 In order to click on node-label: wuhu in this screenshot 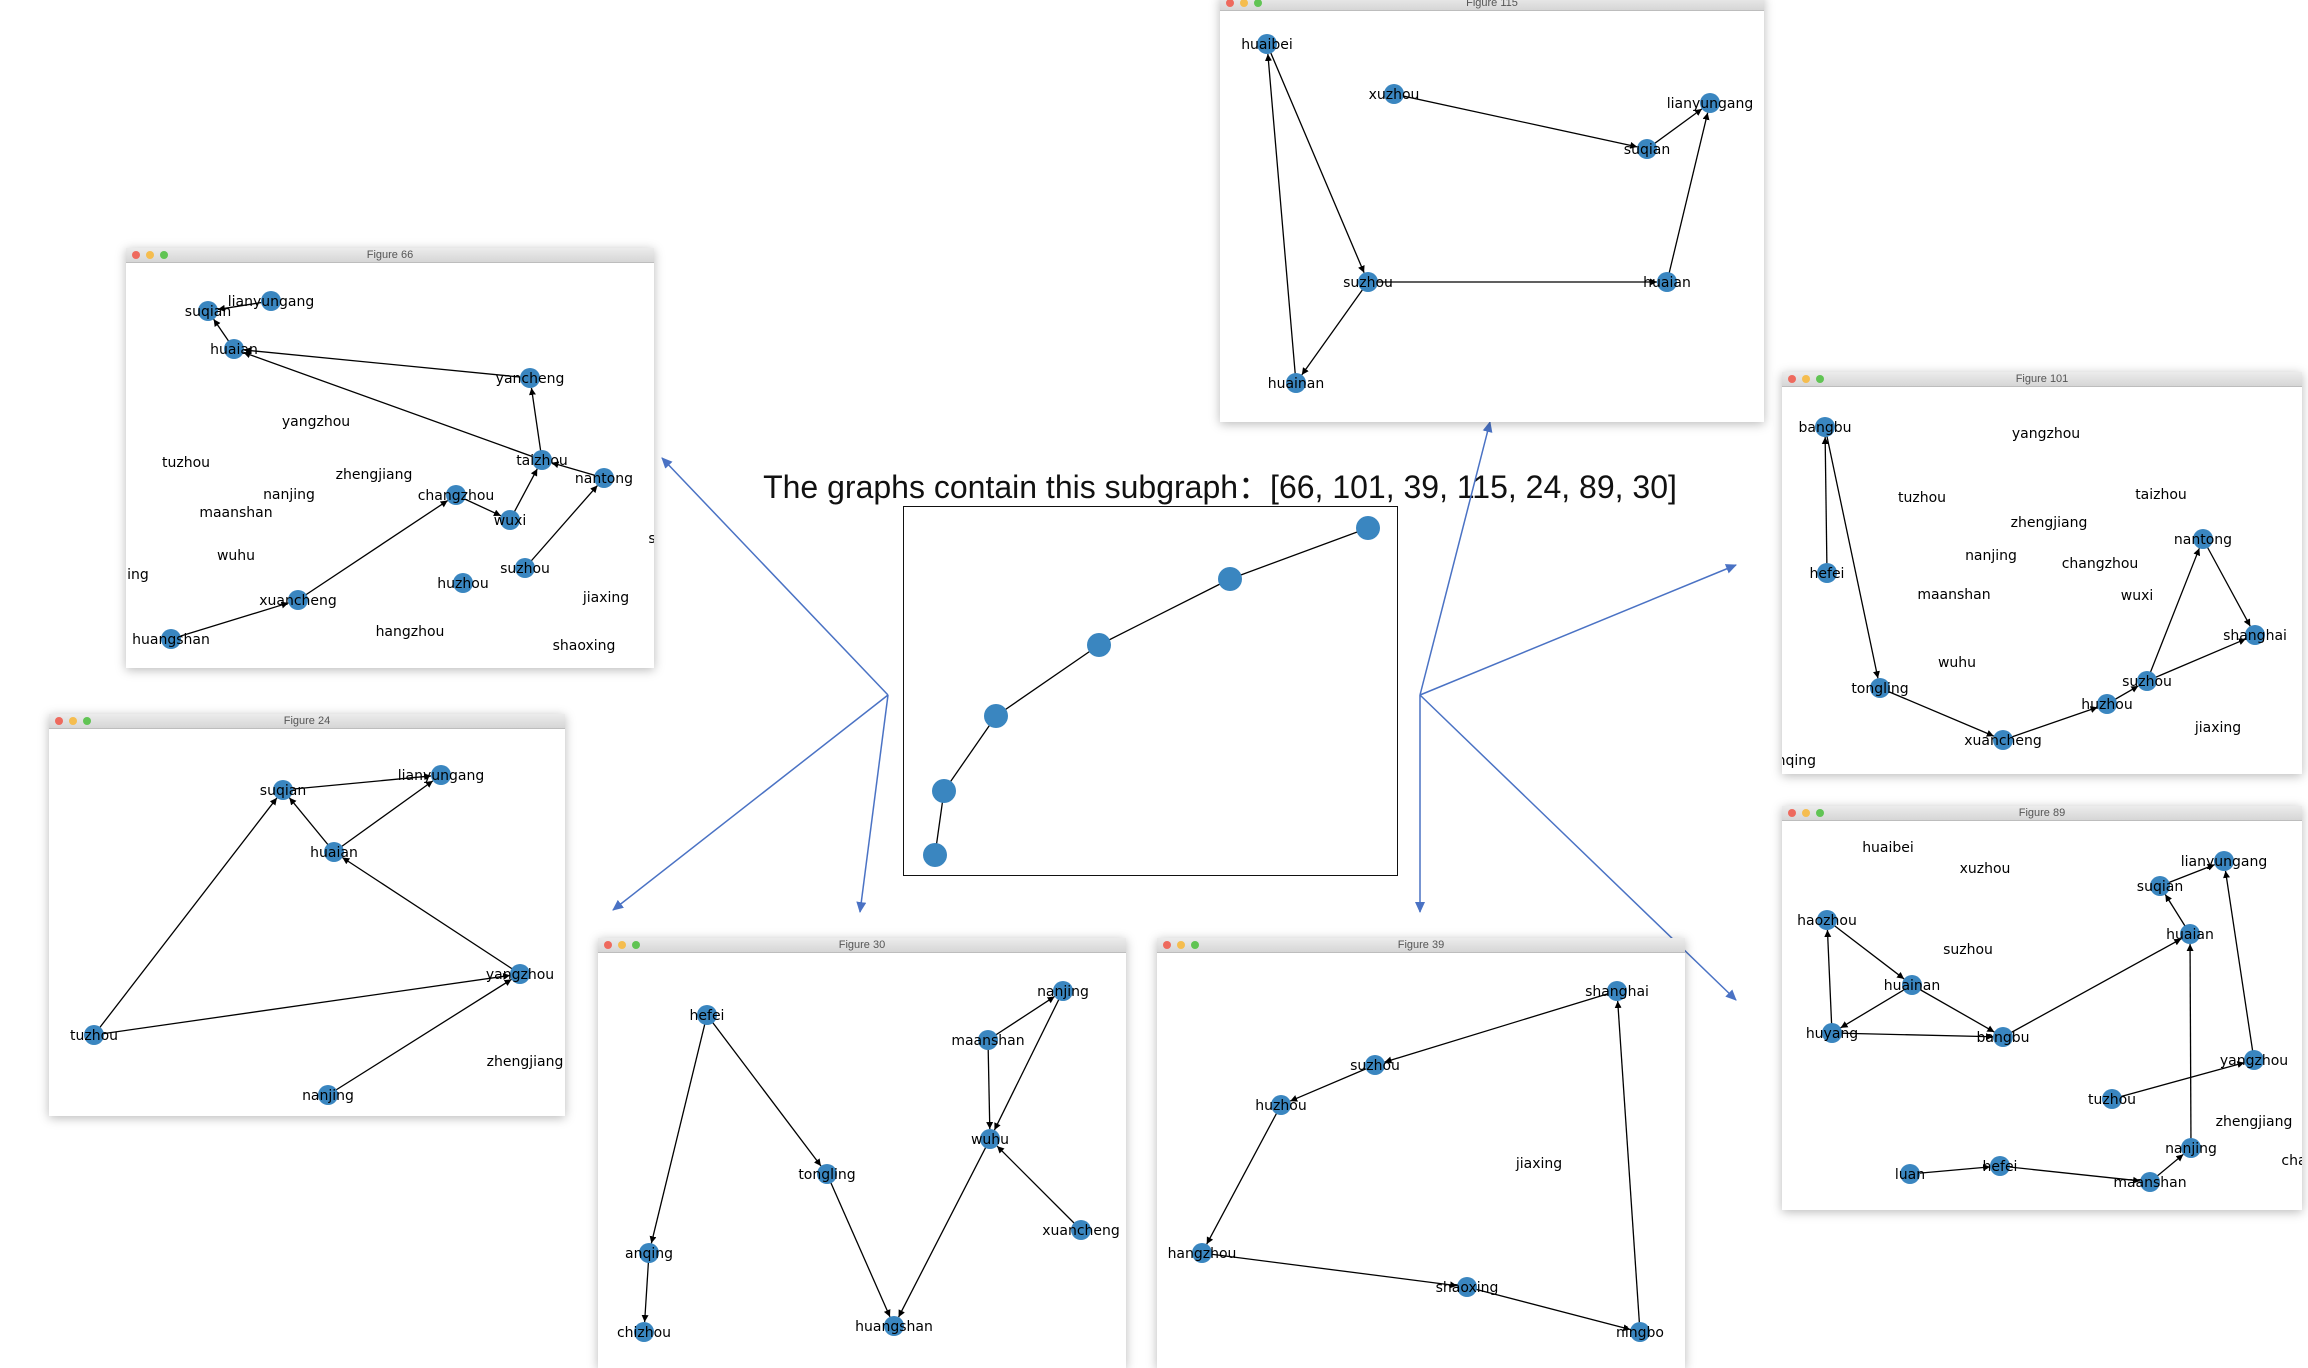, I will do `click(990, 1140)`.